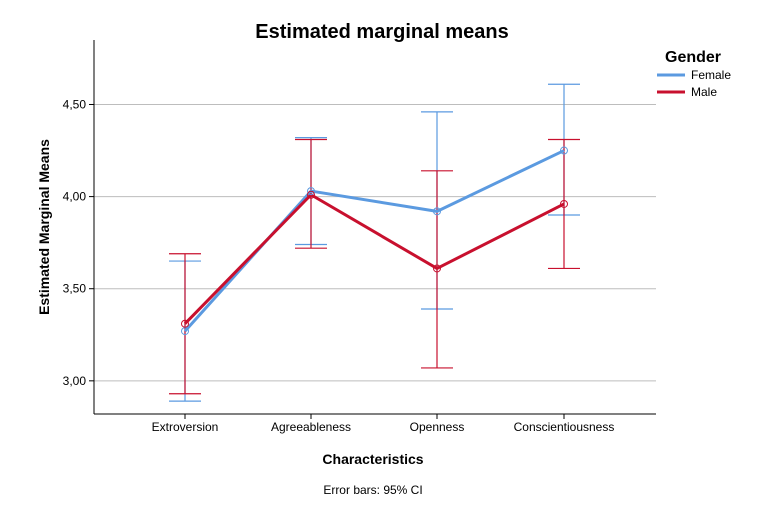 This screenshot has height=516, width=758. What do you see at coordinates (564, 427) in the screenshot?
I see `x-tick-label: Conscientiousness` at bounding box center [564, 427].